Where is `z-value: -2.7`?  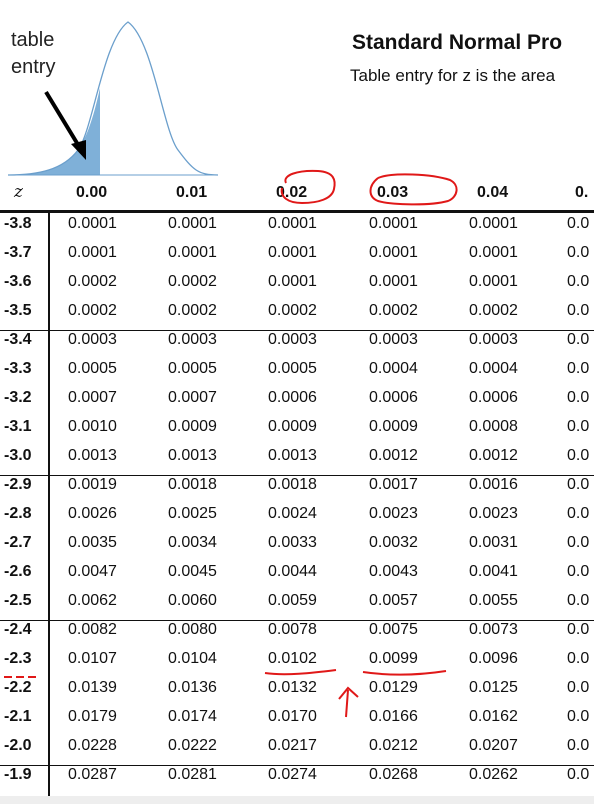
z-value: -2.7 is located at coordinates (18, 542).